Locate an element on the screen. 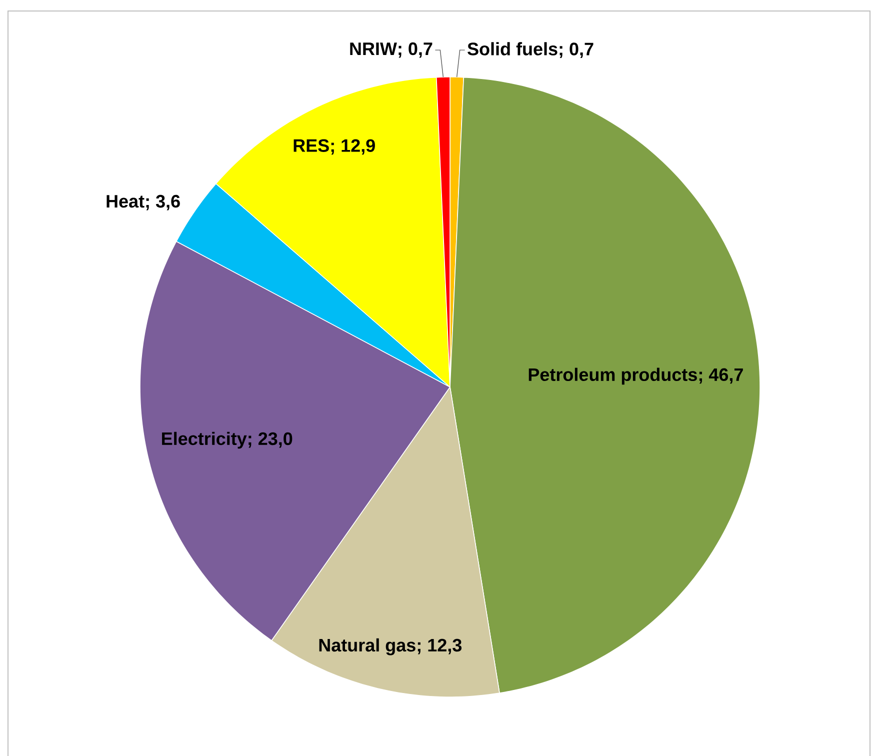 This screenshot has height=756, width=878. data-label: ; 46,7 is located at coordinates (721, 376).